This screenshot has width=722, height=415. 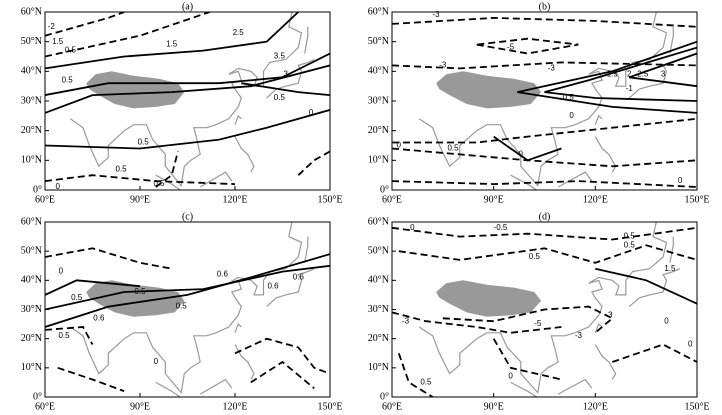 I want to click on panel-label: (b), so click(x=545, y=6).